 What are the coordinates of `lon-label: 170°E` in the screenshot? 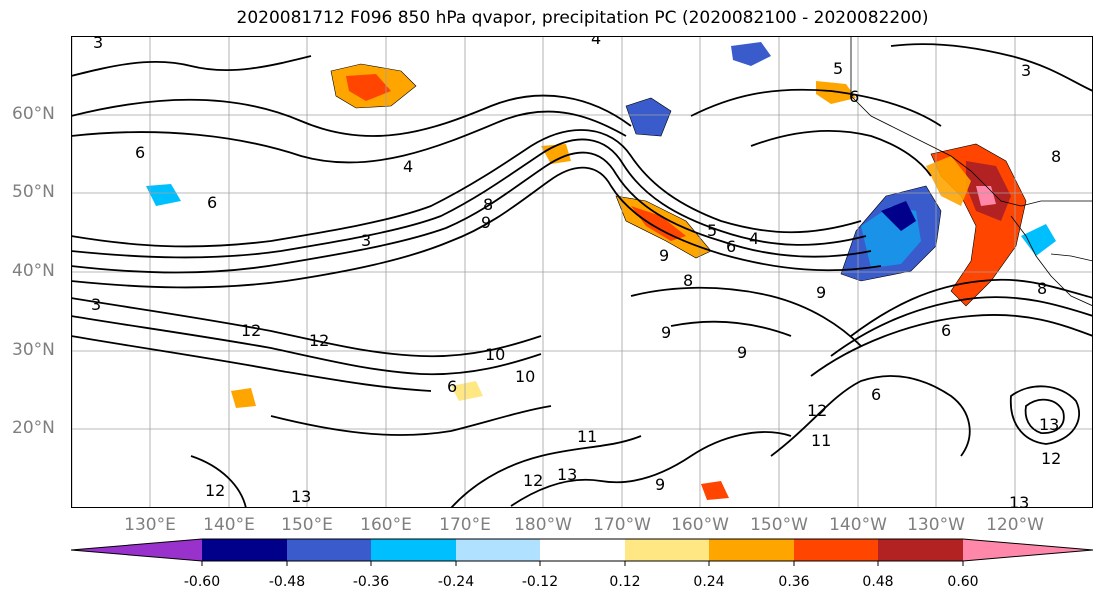 It's located at (465, 525).